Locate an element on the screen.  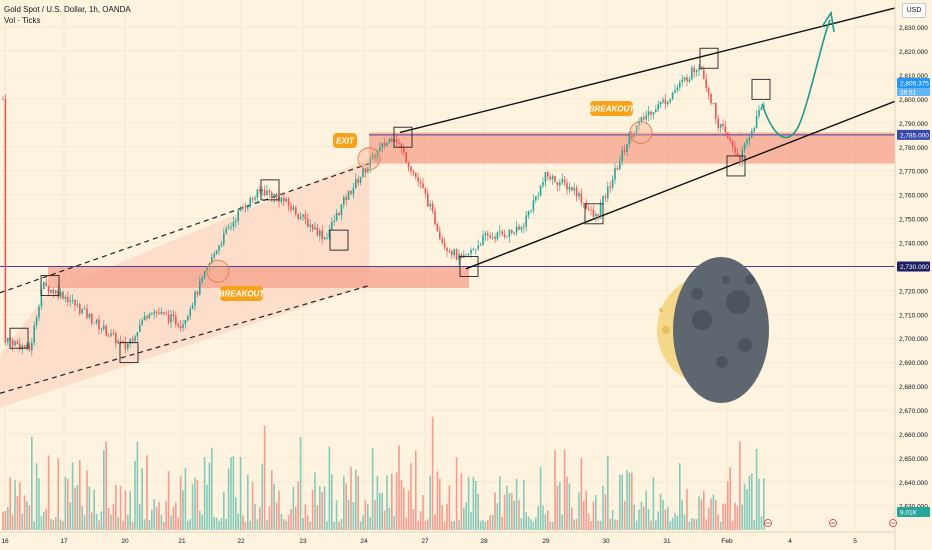
exit-label: EXIT is located at coordinates (345, 141).